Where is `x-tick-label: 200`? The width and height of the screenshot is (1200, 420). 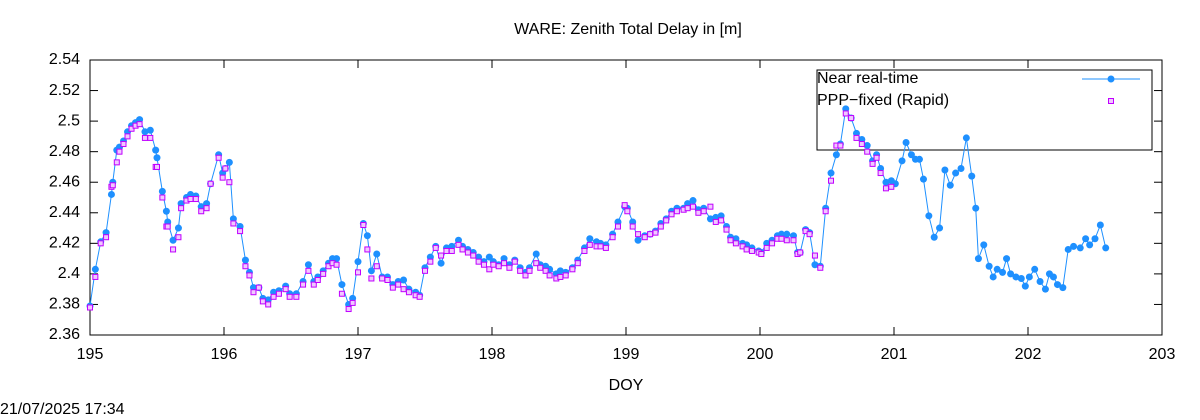
x-tick-label: 200 is located at coordinates (760, 354).